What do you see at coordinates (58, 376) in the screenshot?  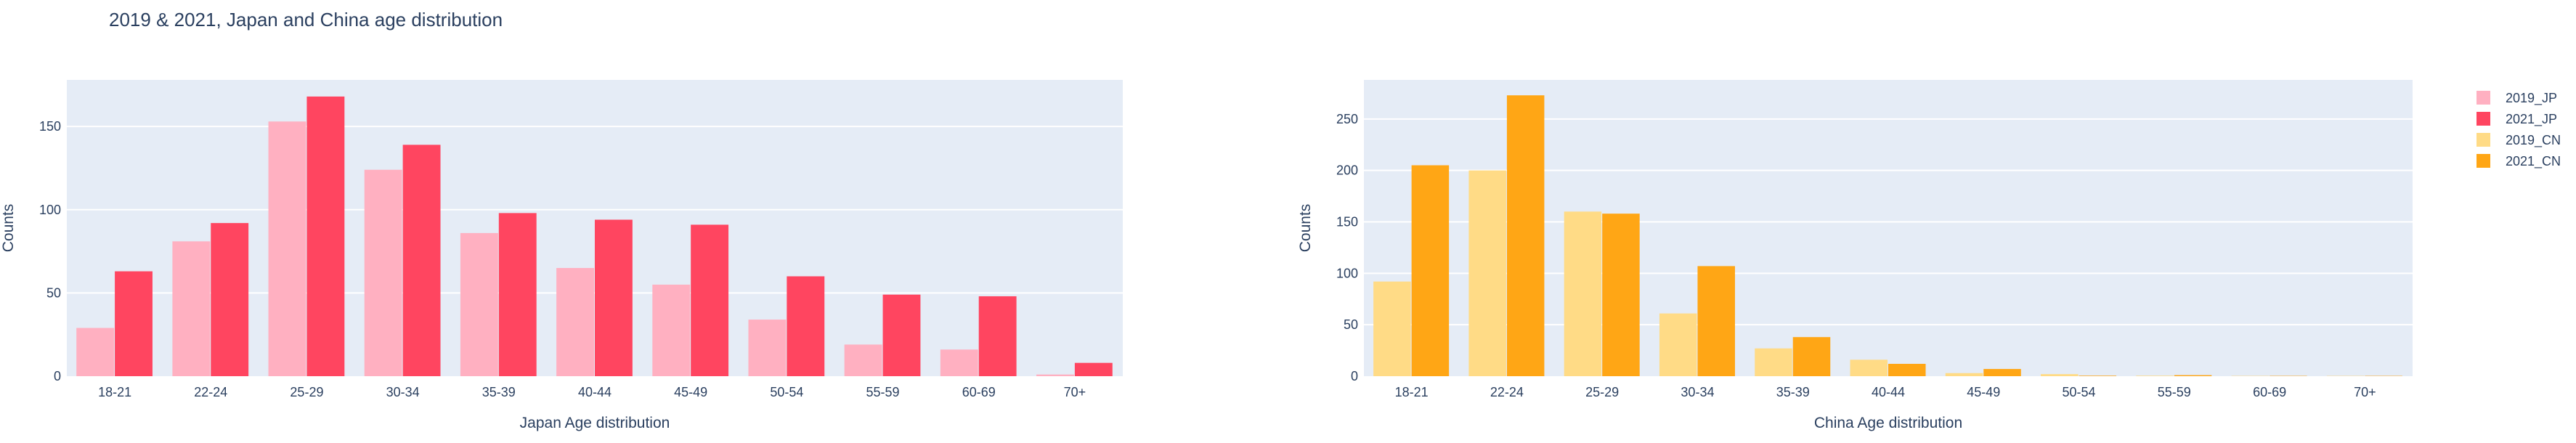 I see `japan-y-tick-label: 0` at bounding box center [58, 376].